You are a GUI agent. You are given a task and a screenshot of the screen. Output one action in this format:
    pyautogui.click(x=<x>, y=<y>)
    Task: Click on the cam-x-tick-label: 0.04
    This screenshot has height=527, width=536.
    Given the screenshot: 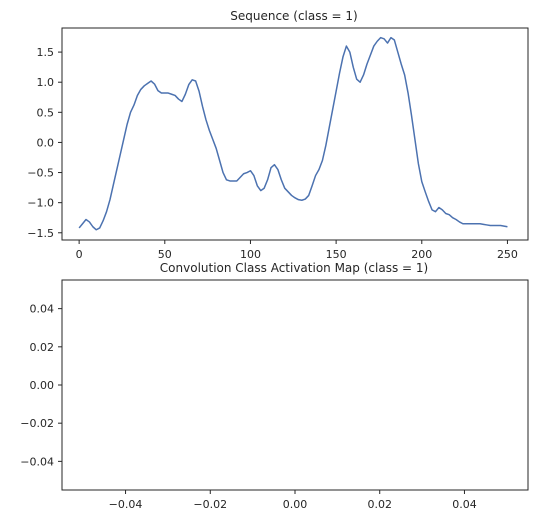 What is the action you would take?
    pyautogui.click(x=464, y=504)
    